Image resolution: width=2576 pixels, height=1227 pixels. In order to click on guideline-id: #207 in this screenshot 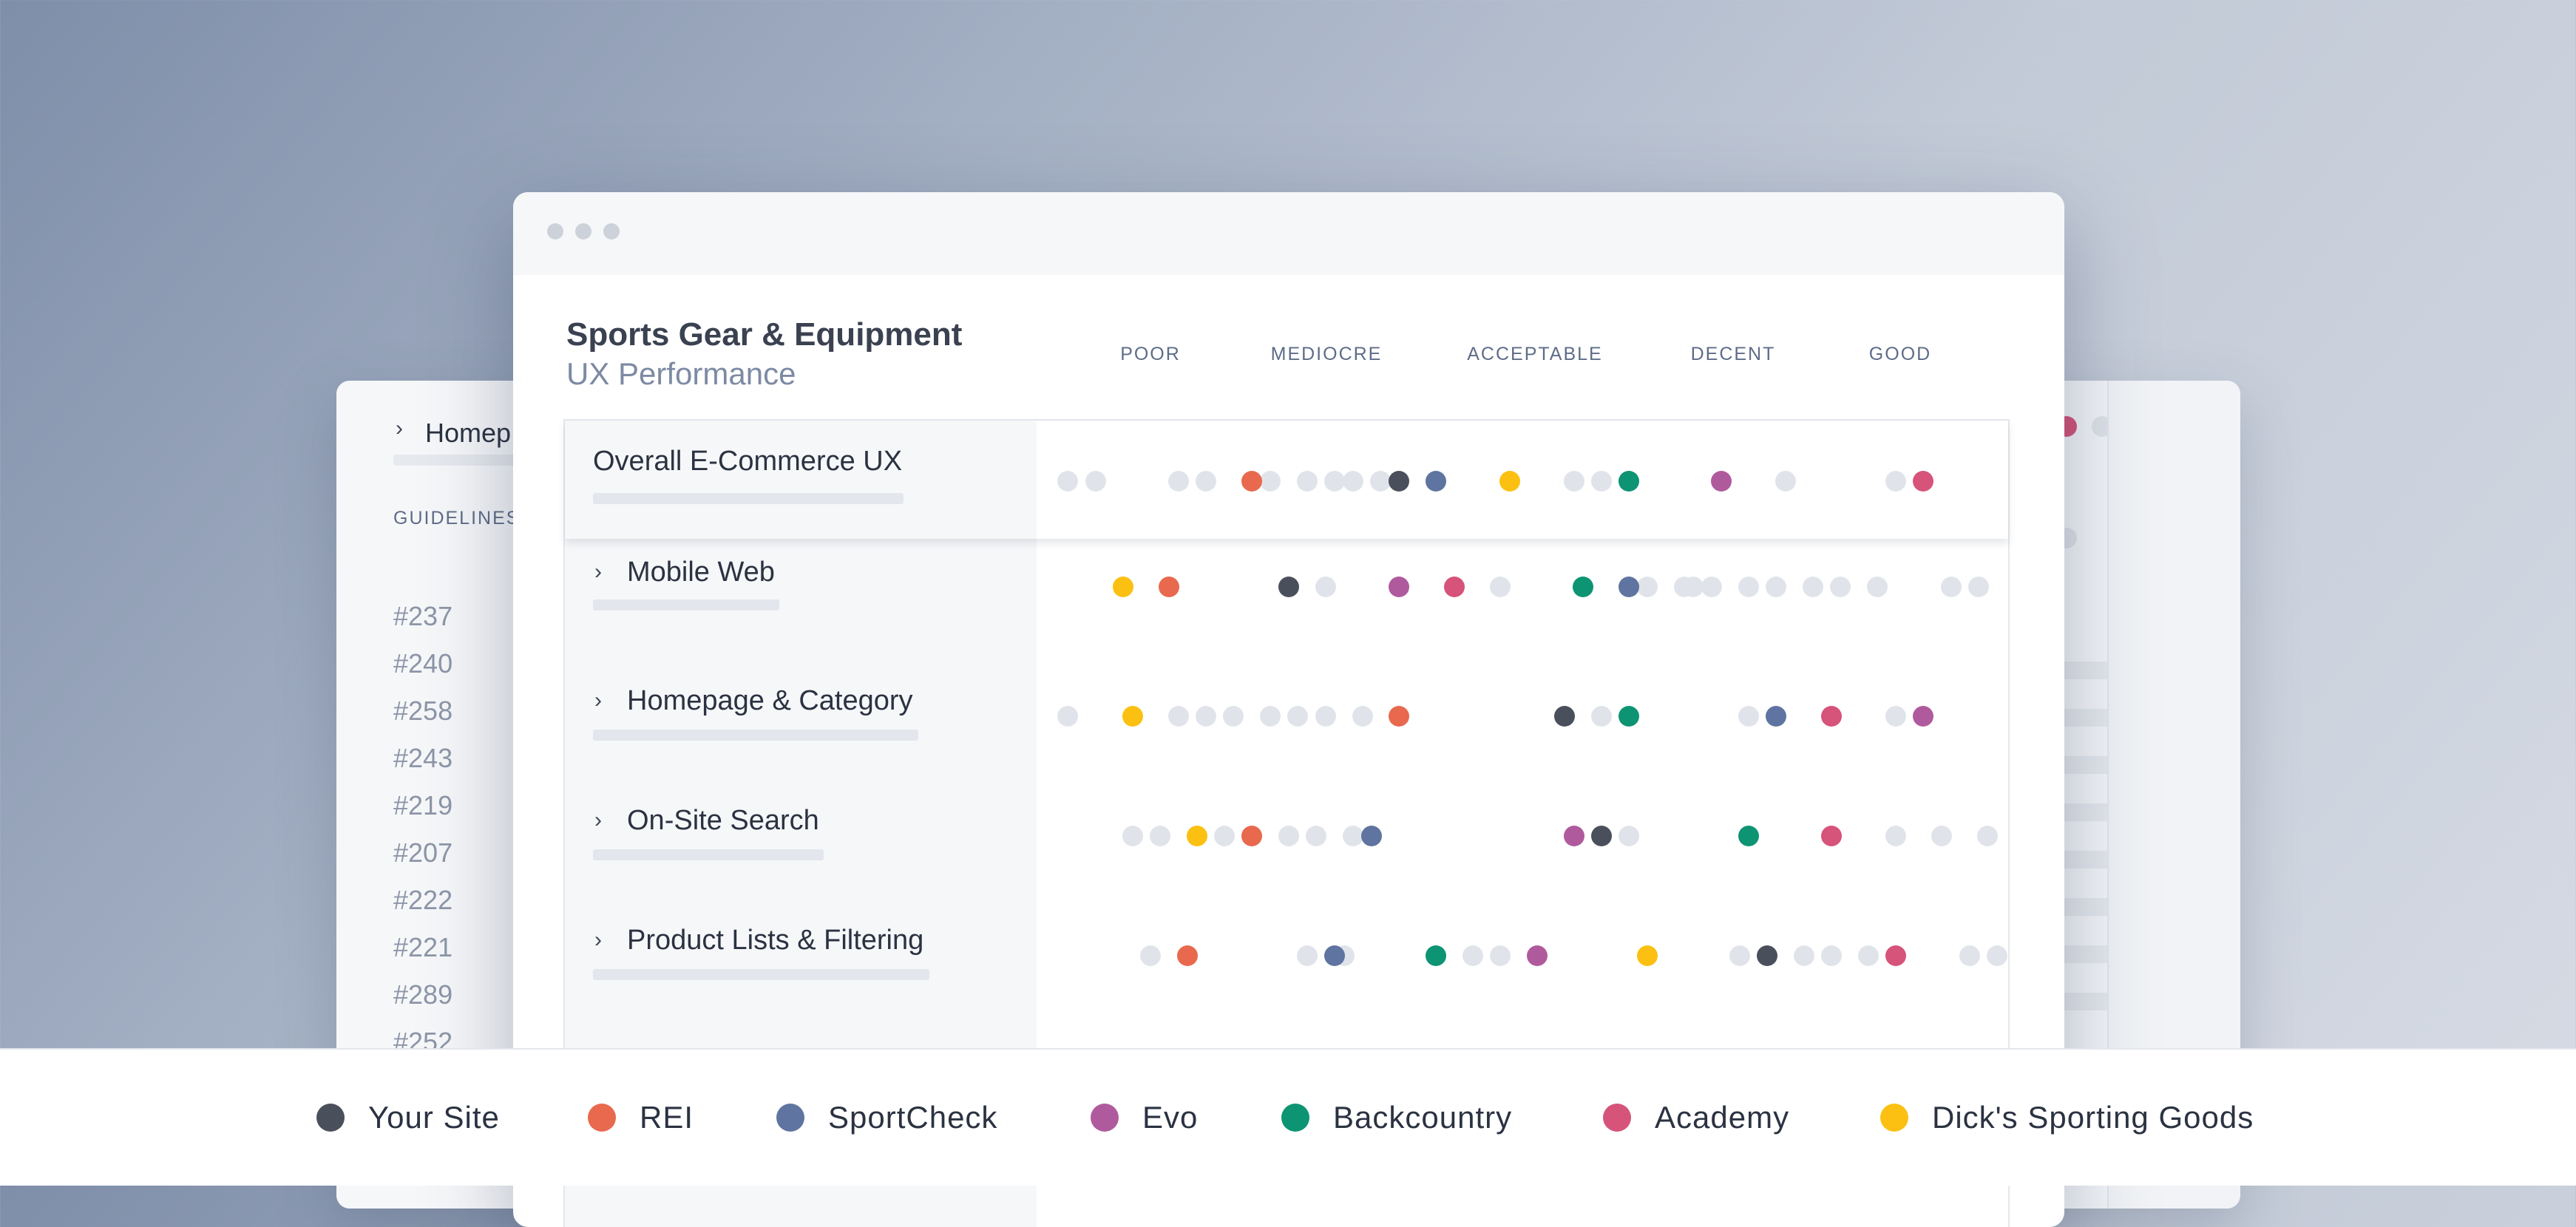, I will do `click(423, 852)`.